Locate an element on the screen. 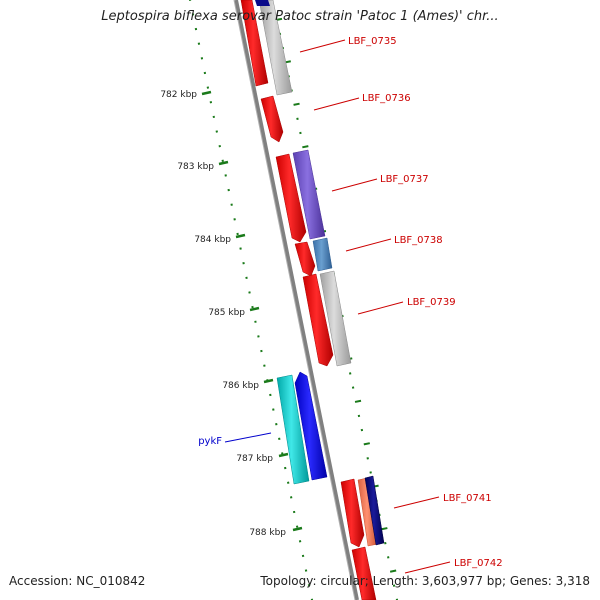  callout-lbf-0736: LBF_0736 is located at coordinates (362, 102).